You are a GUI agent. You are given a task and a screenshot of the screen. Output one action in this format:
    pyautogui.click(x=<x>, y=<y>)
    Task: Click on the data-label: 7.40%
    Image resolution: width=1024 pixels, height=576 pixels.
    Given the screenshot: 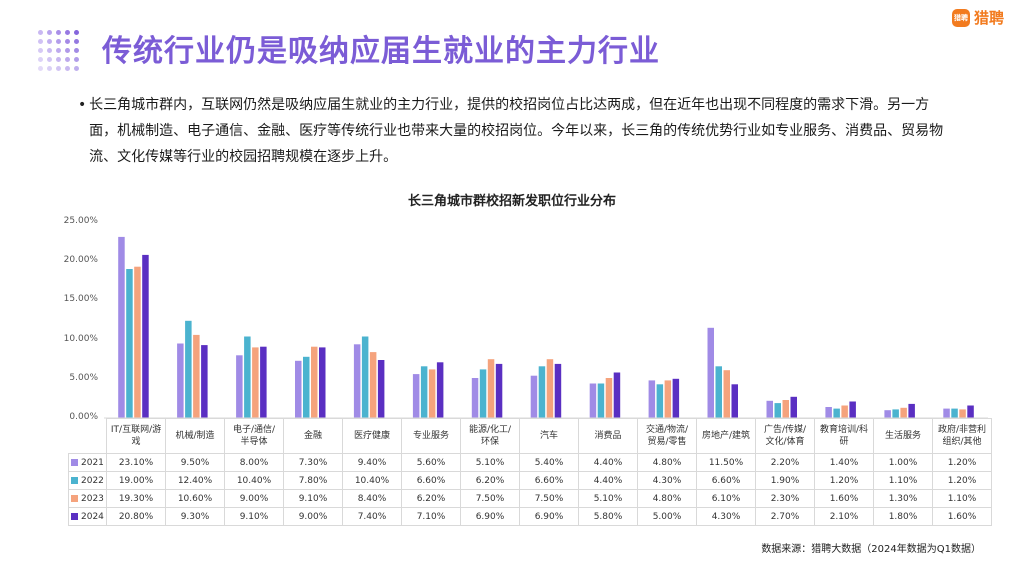 What is the action you would take?
    pyautogui.click(x=372, y=516)
    